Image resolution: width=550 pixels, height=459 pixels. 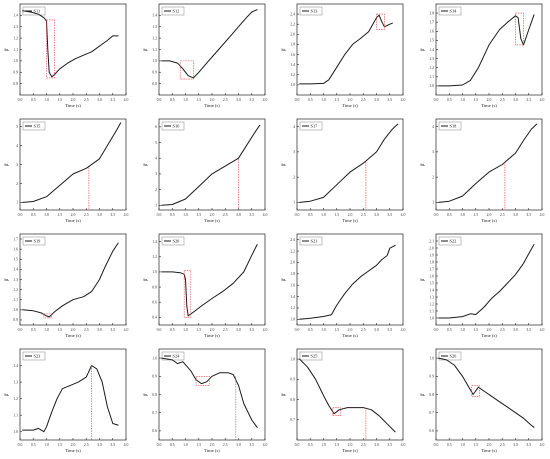 What do you see at coordinates (431, 255) in the screenshot?
I see `y-tick-label: 1.9` at bounding box center [431, 255].